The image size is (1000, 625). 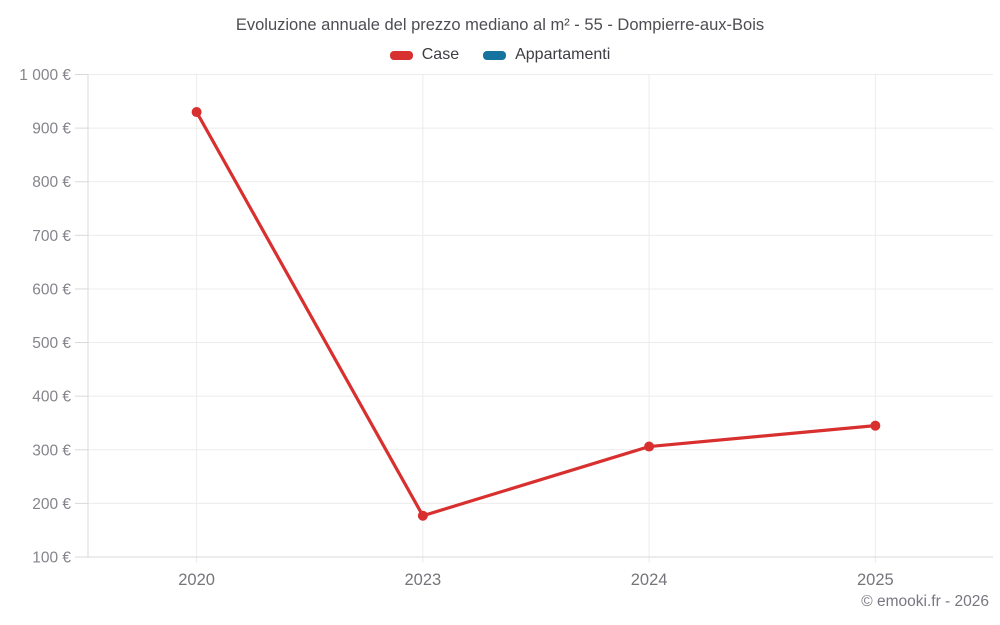 I want to click on legend: Case Appartamenti, so click(x=500, y=55).